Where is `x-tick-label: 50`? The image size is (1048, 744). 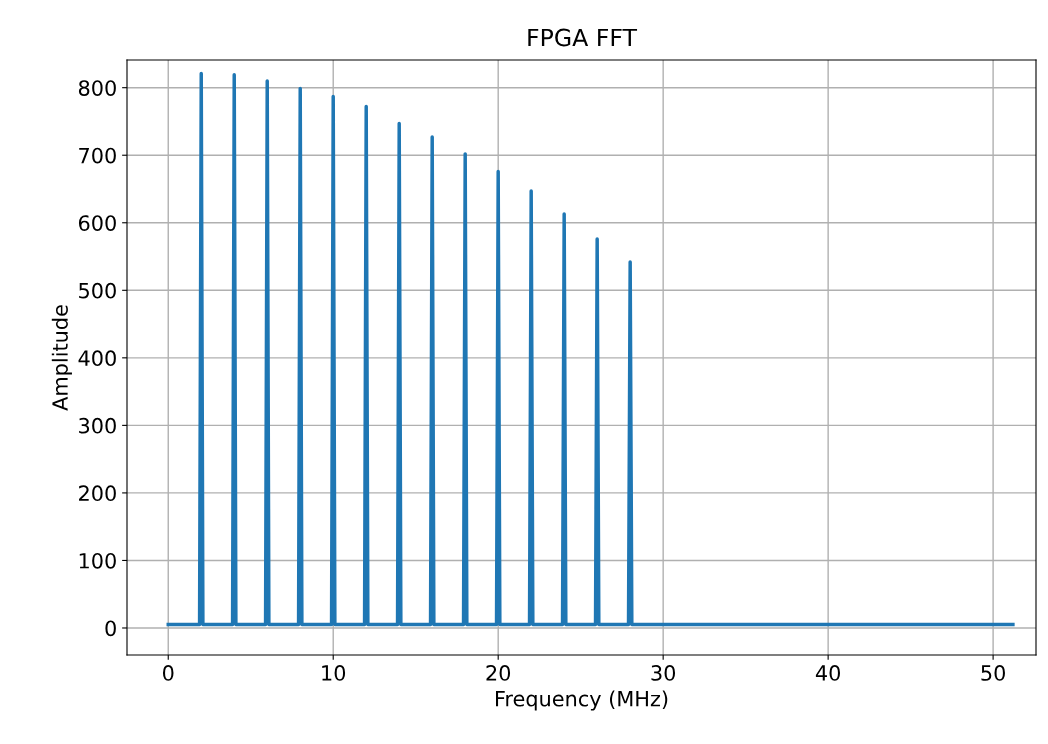
x-tick-label: 50 is located at coordinates (993, 673).